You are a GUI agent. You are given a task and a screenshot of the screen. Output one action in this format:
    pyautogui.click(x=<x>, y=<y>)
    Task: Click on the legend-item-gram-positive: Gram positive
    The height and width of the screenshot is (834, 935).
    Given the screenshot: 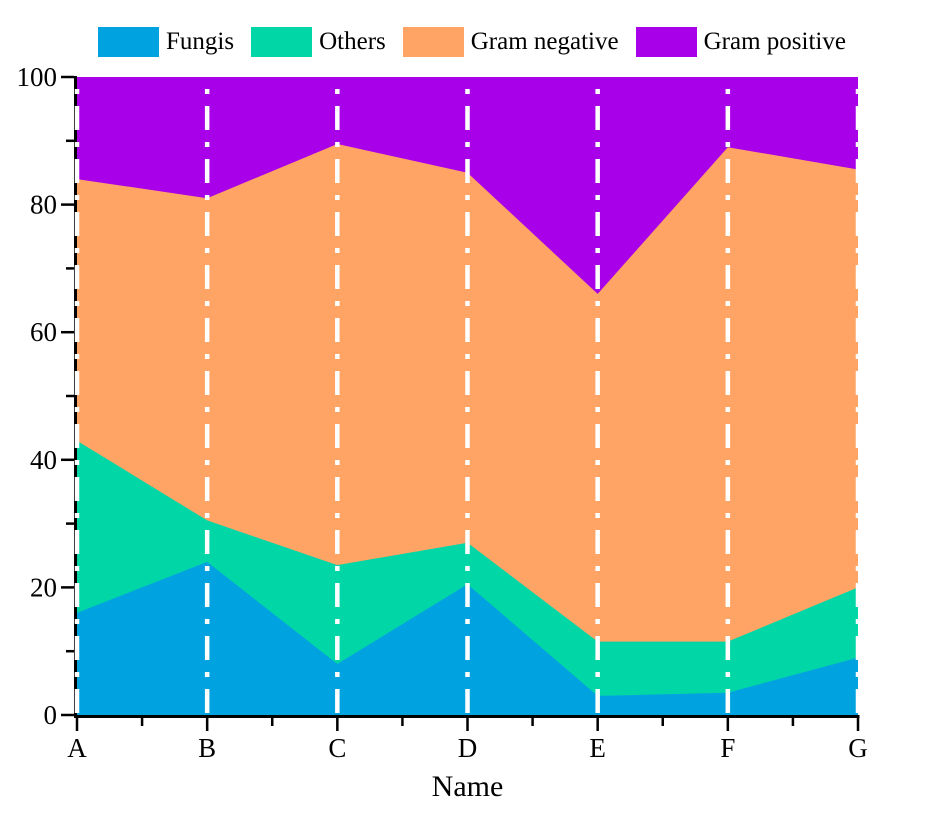 What is the action you would take?
    pyautogui.click(x=740, y=42)
    